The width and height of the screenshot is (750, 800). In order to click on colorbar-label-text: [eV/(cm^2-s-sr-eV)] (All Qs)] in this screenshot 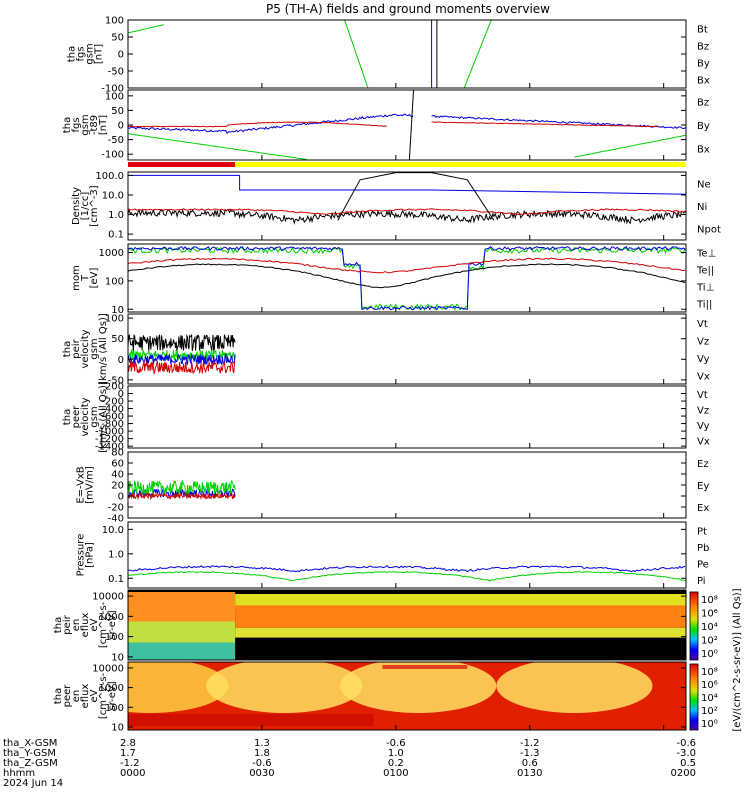, I will do `click(737, 659)`.